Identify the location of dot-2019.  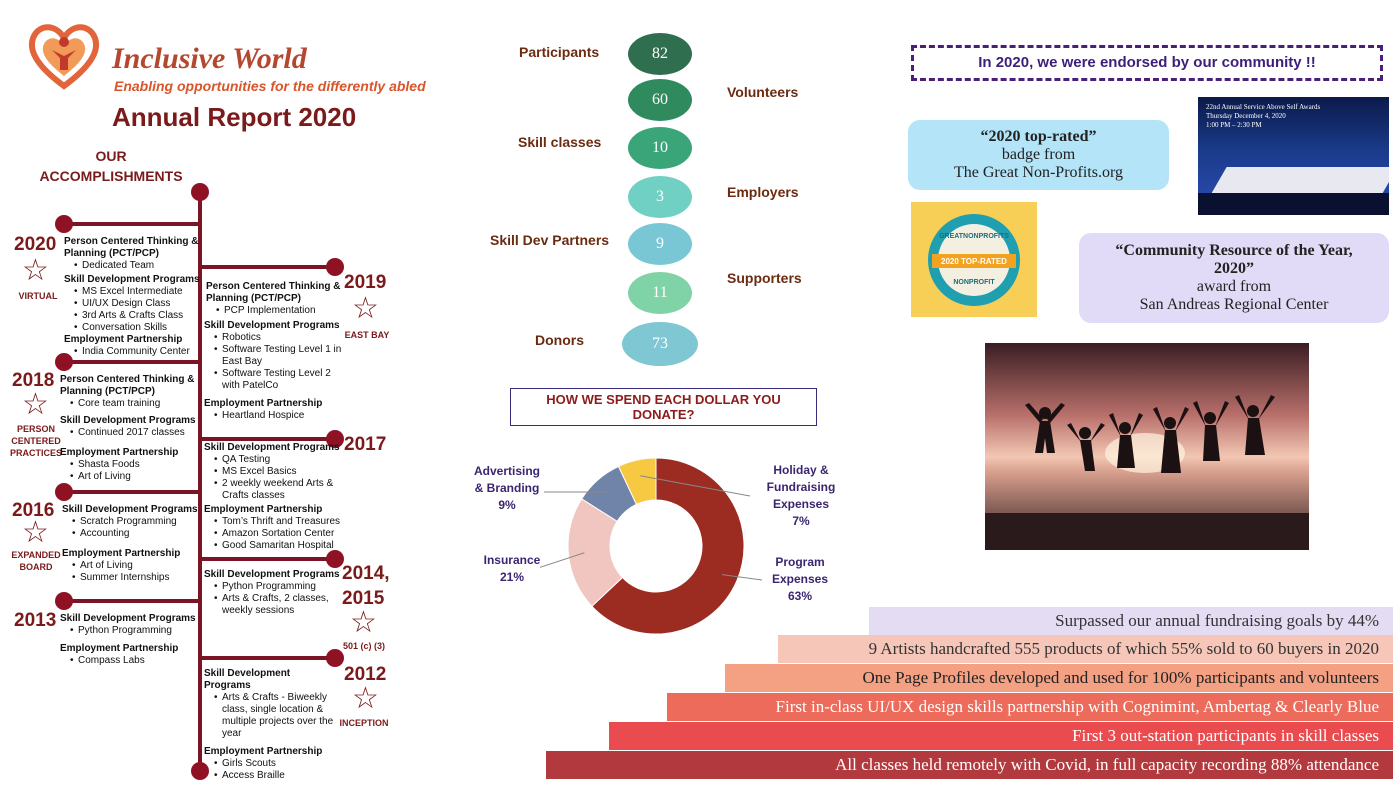
(335, 267).